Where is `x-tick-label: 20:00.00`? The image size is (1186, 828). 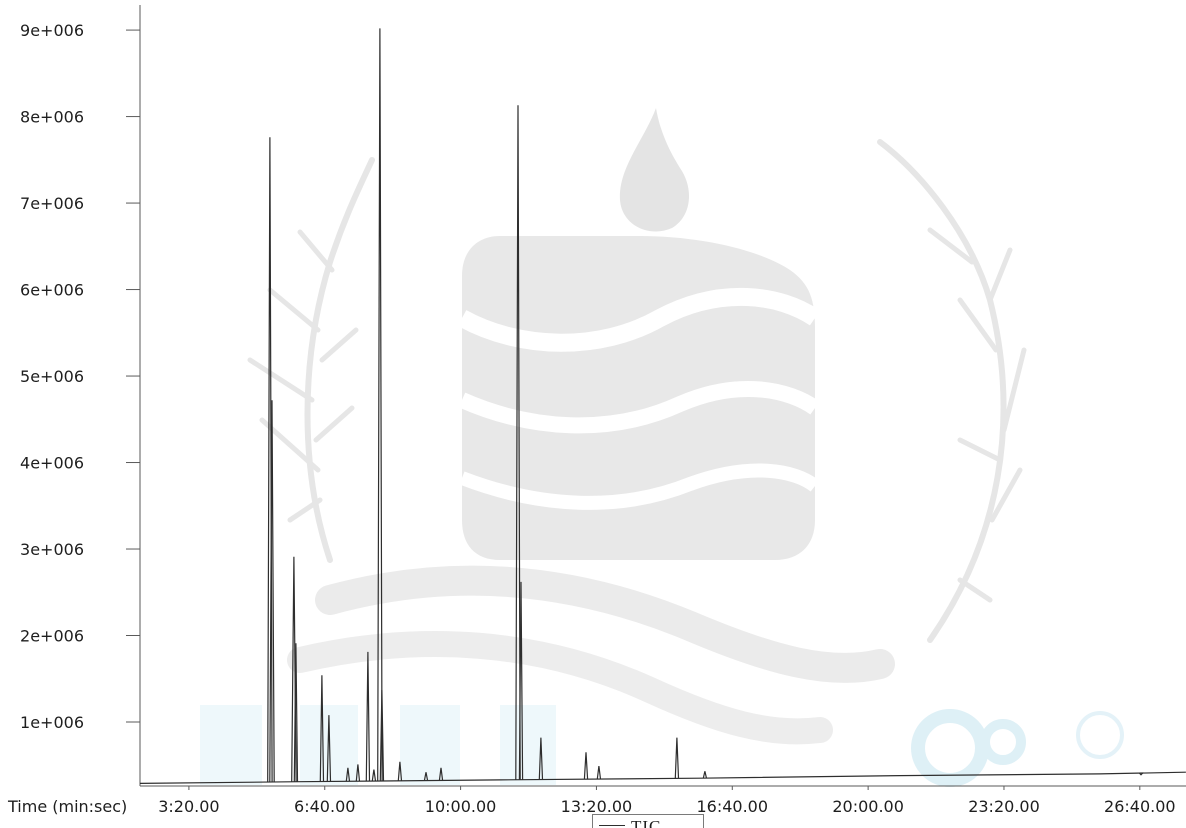
x-tick-label: 20:00.00 is located at coordinates (868, 806).